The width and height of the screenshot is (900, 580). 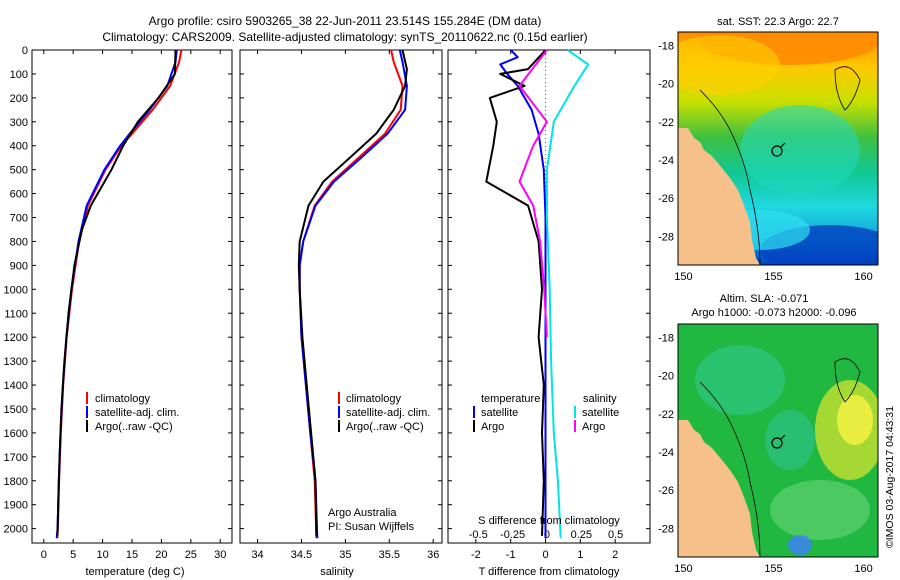 I want to click on x-tick-label: -2, so click(x=476, y=555).